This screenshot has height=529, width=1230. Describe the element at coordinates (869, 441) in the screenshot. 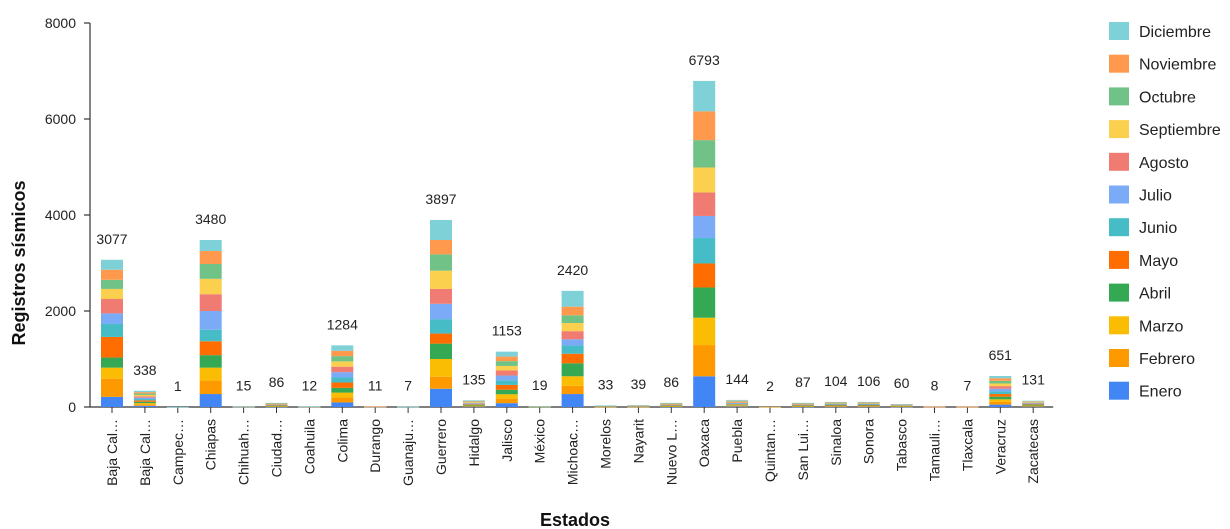

I see `x-tick-label: Sonora` at that location.